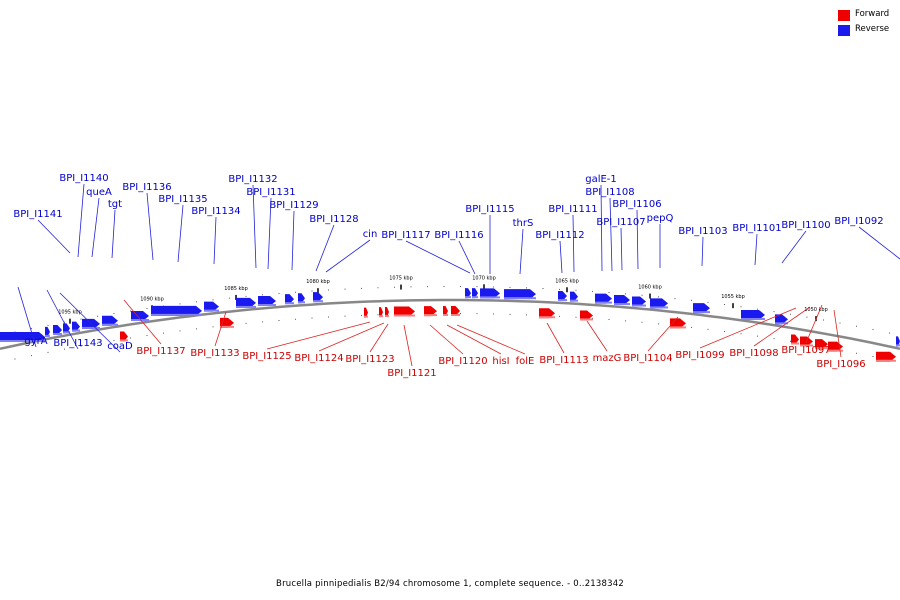 The width and height of the screenshot is (900, 600). I want to click on legend-forward-label: Forward, so click(872, 14).